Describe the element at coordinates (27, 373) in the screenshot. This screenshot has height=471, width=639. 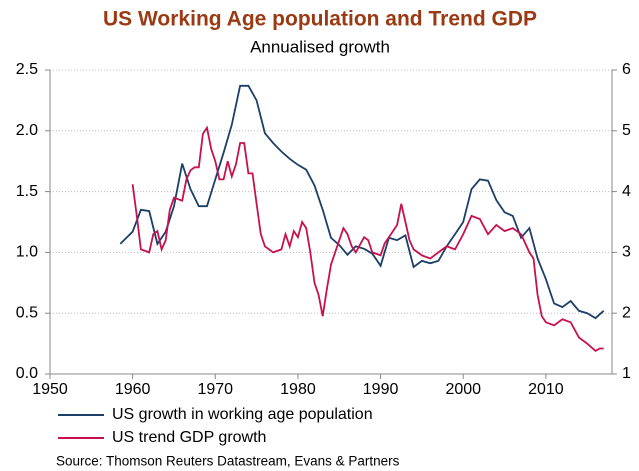
I see `y-tick-label: 0.0` at that location.